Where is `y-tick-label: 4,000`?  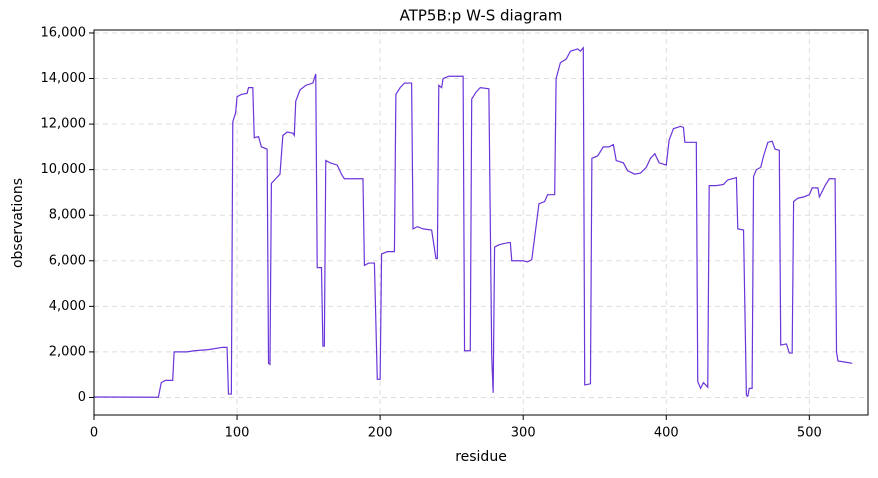
y-tick-label: 4,000 is located at coordinates (67, 306).